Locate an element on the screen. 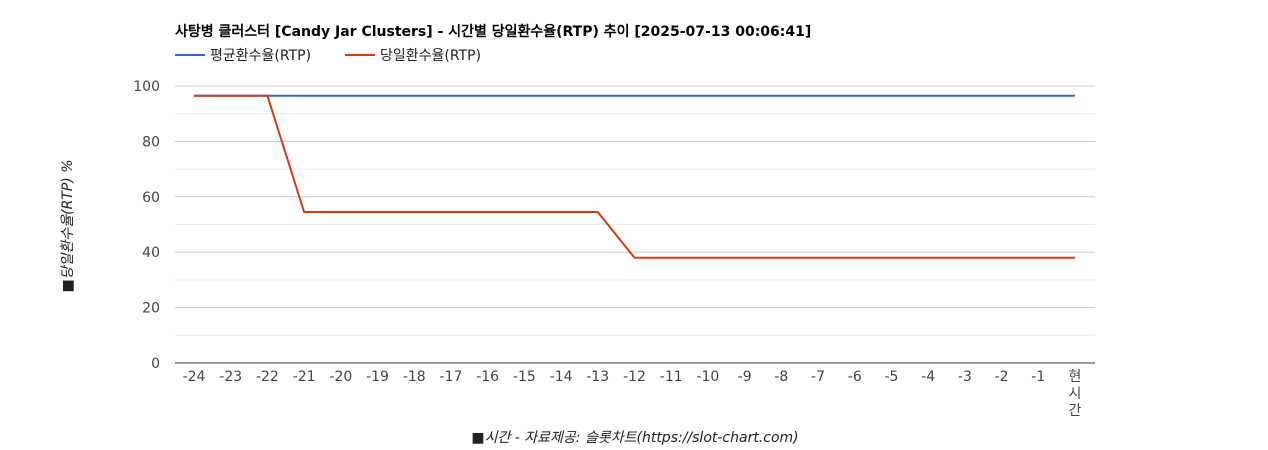 The width and height of the screenshot is (1268, 450). y-axis-ticks: 0 20 40 60 80 100 is located at coordinates (146, 225).